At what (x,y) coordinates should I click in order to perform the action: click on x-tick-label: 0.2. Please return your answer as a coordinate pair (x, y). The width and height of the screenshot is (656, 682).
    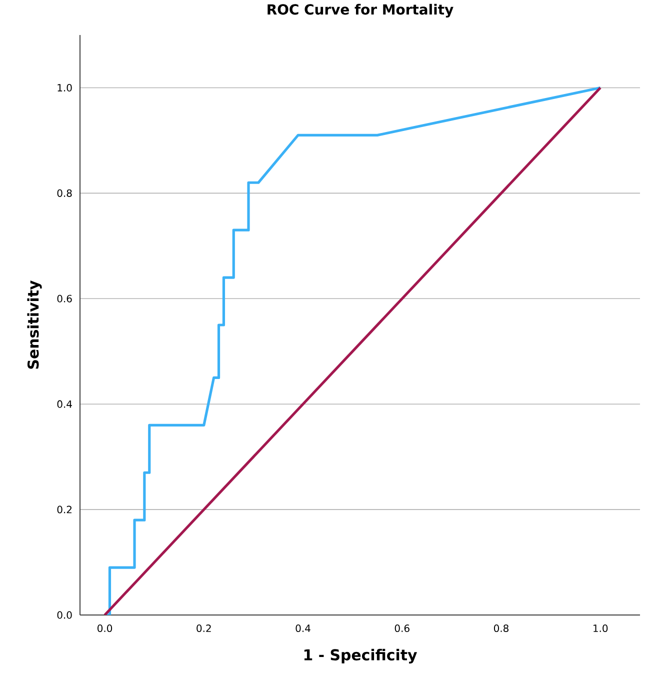
    Looking at the image, I should click on (203, 628).